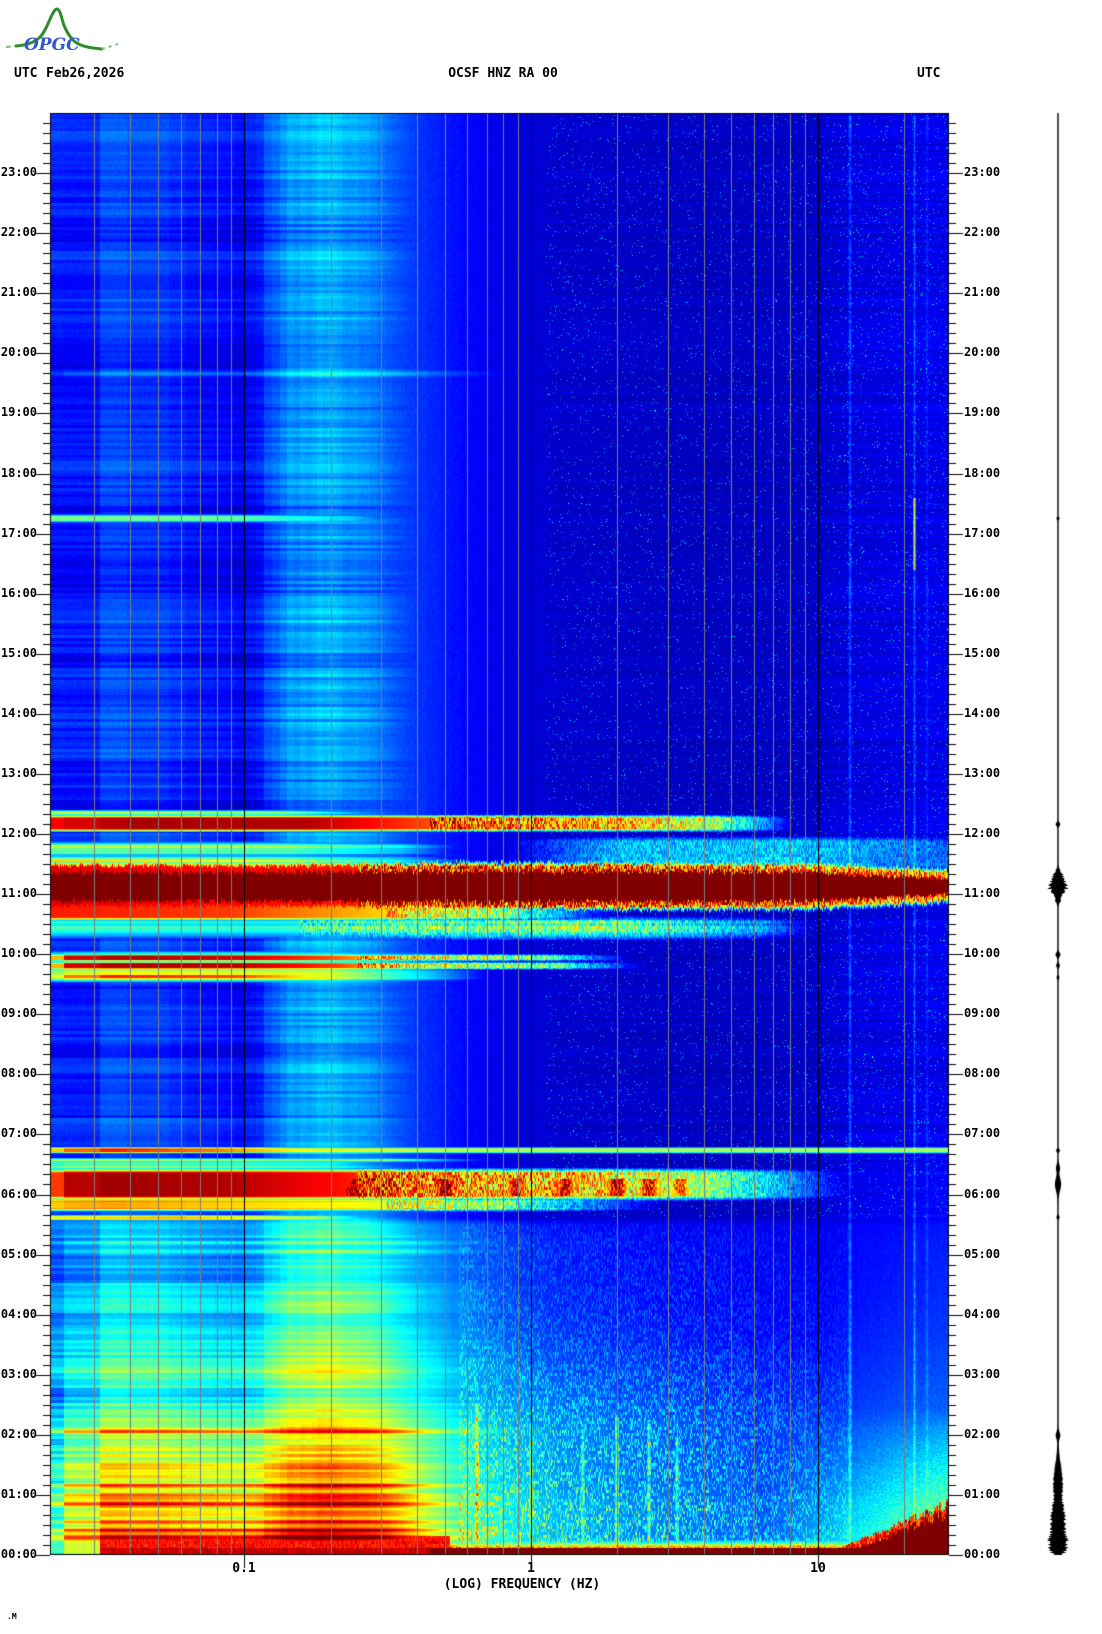 Image resolution: width=1102 pixels, height=1634 pixels. Describe the element at coordinates (244, 1568) in the screenshot. I see `x-axis-tick-label: 0.1` at that location.